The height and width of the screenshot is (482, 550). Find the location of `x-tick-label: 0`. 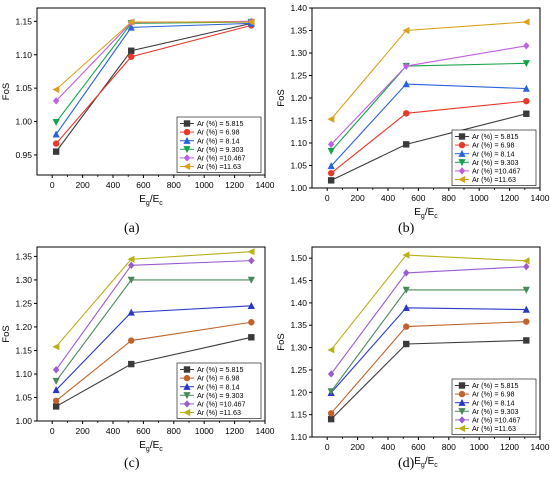

x-tick-label: 0 is located at coordinates (52, 431).